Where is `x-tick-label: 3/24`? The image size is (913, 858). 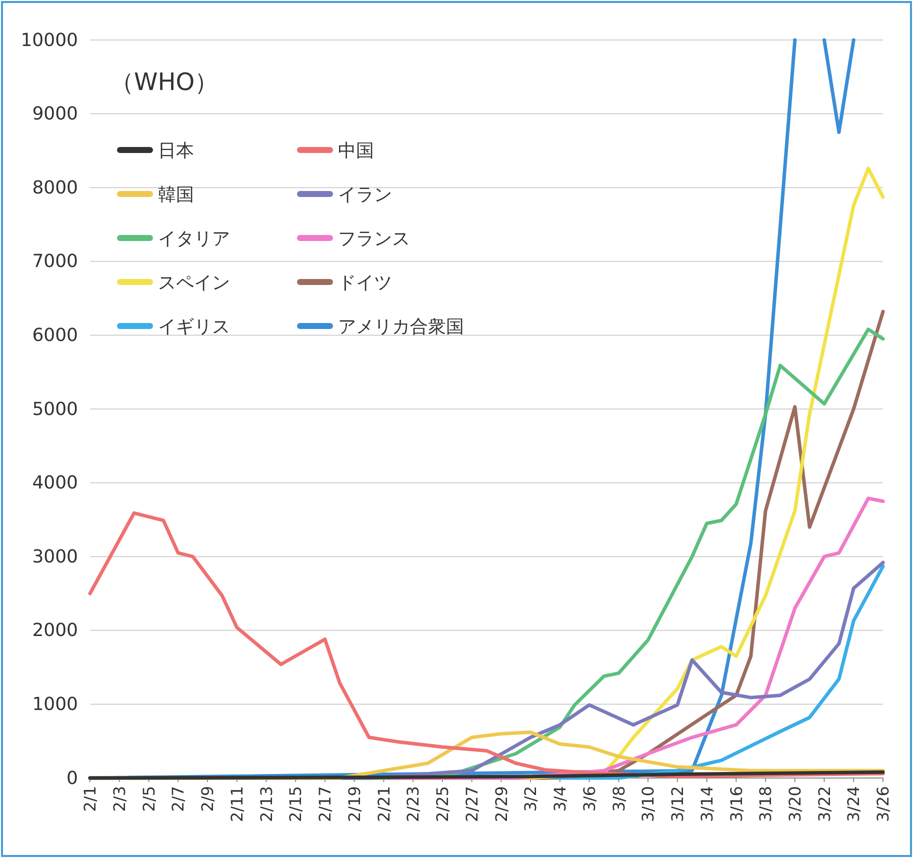 x-tick-label: 3/24 is located at coordinates (854, 804).